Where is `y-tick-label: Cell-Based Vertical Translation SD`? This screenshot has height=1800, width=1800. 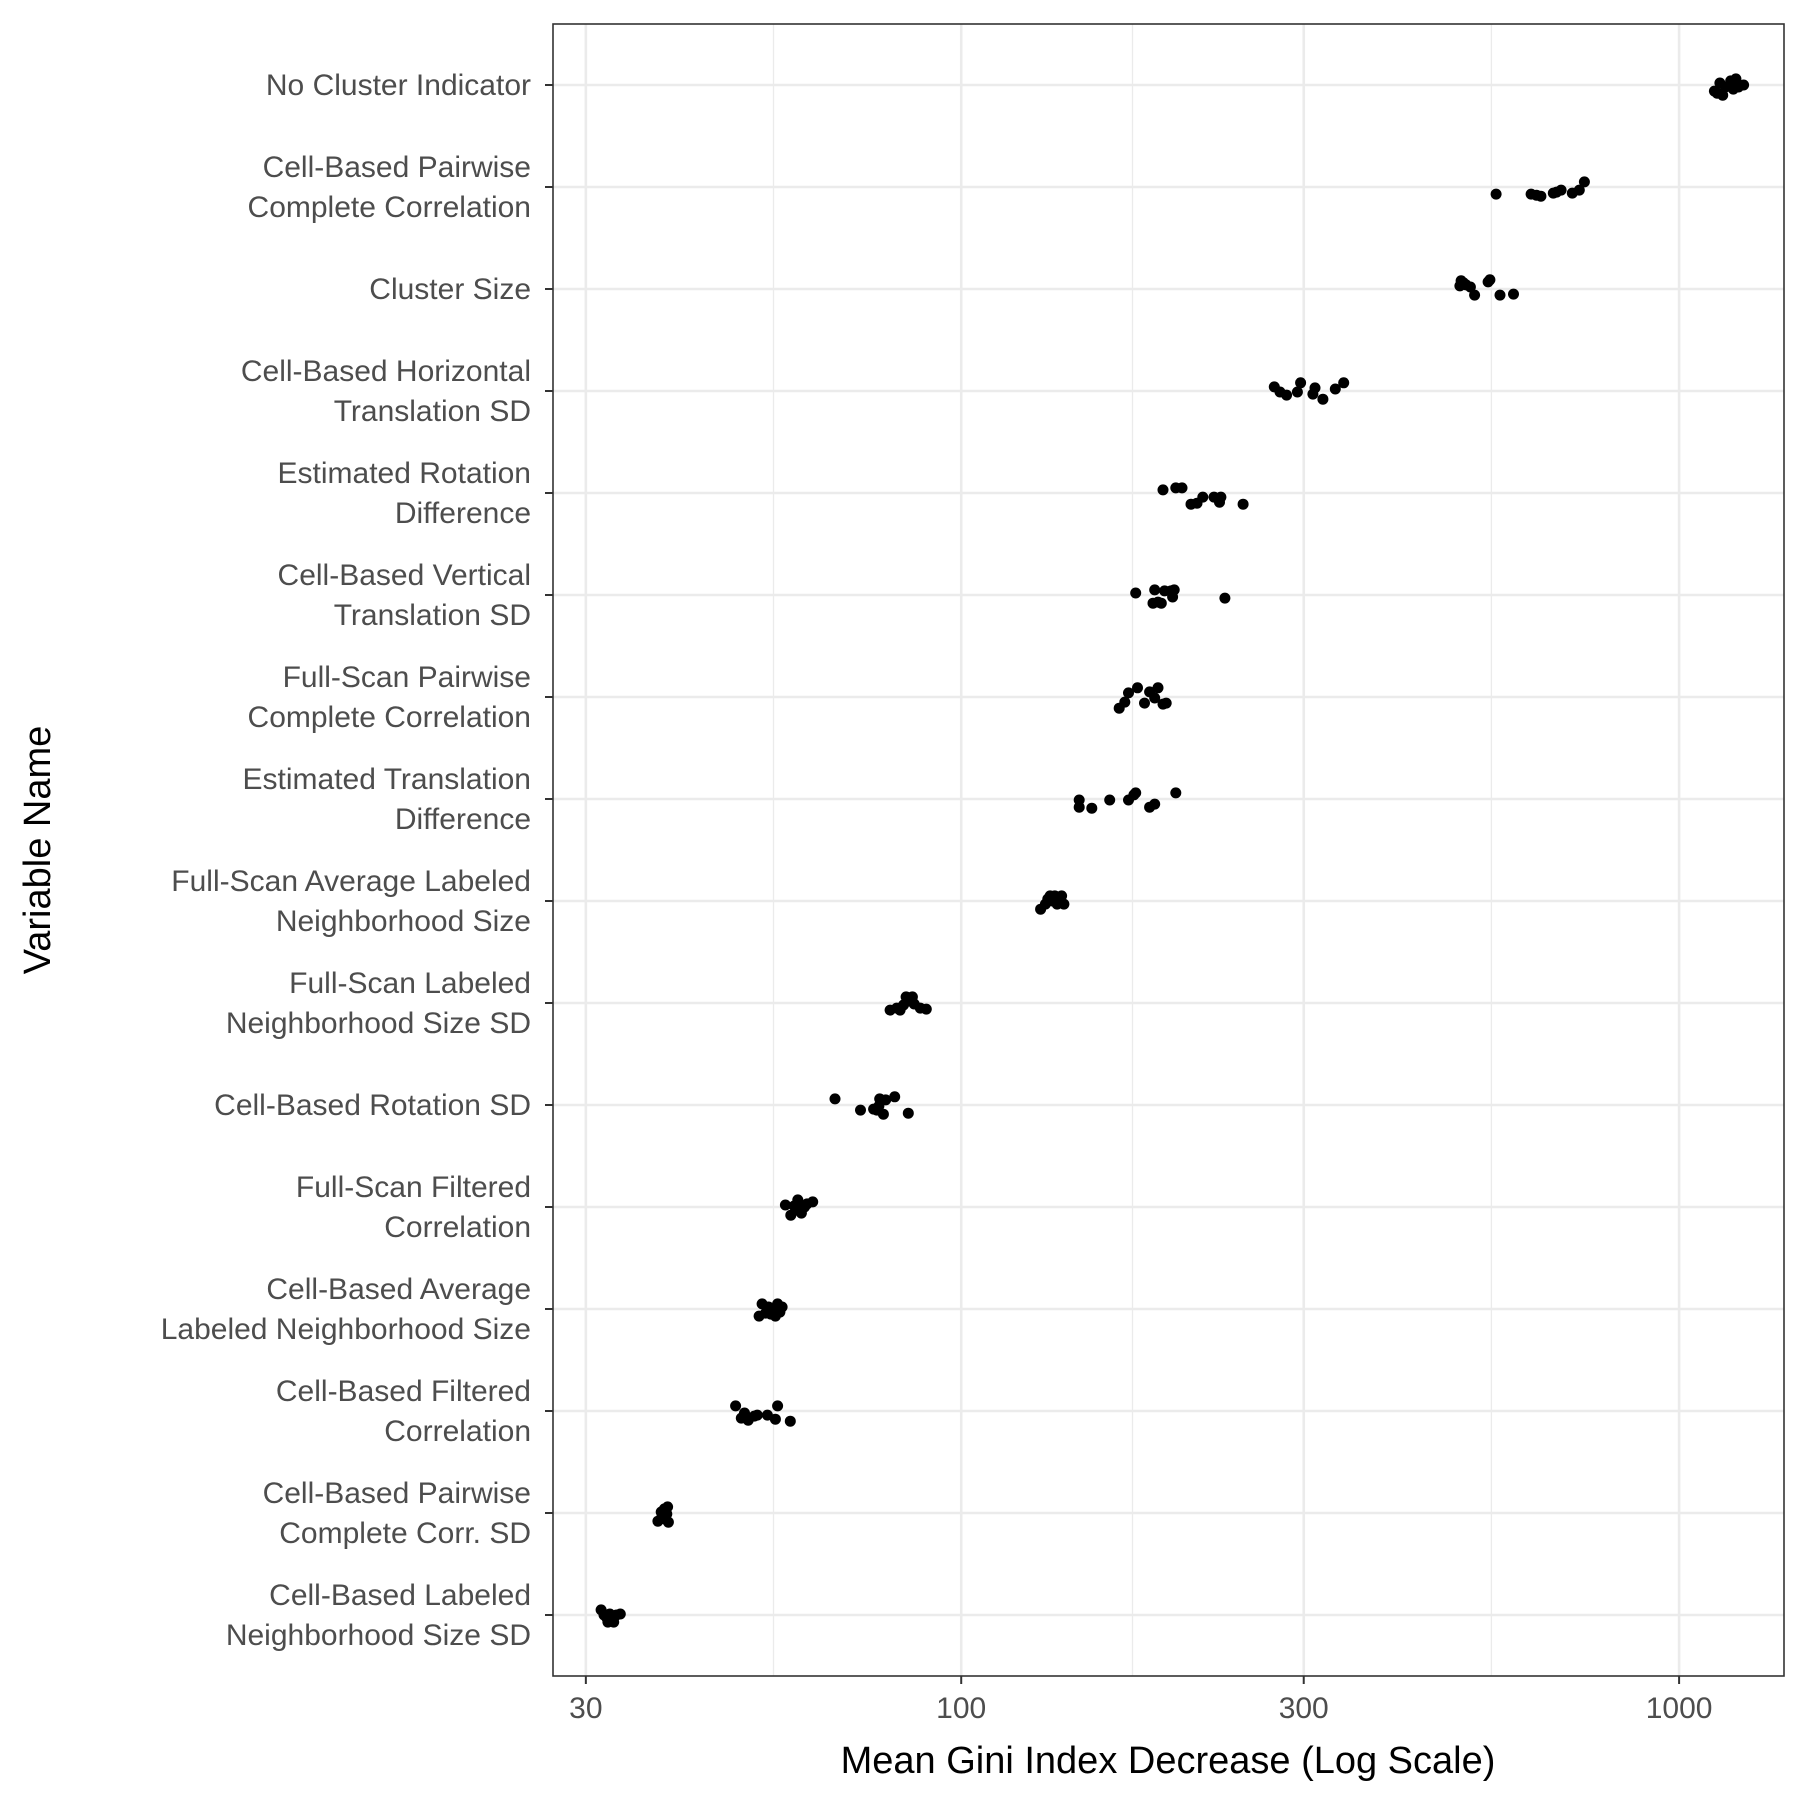 y-tick-label: Cell-Based Vertical Translation SD is located at coordinates (404, 595).